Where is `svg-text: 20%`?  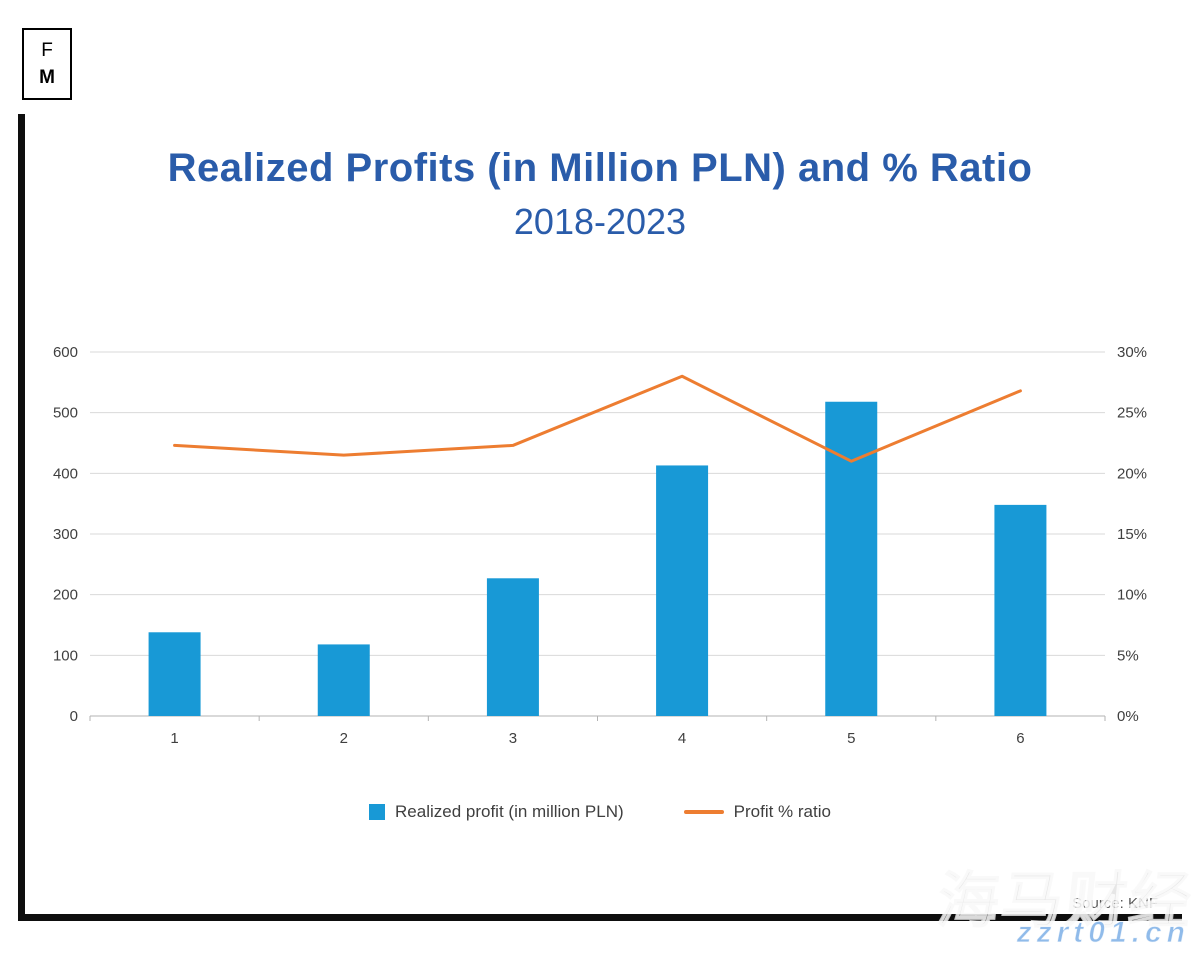
svg-text: 20% is located at coordinates (1132, 473).